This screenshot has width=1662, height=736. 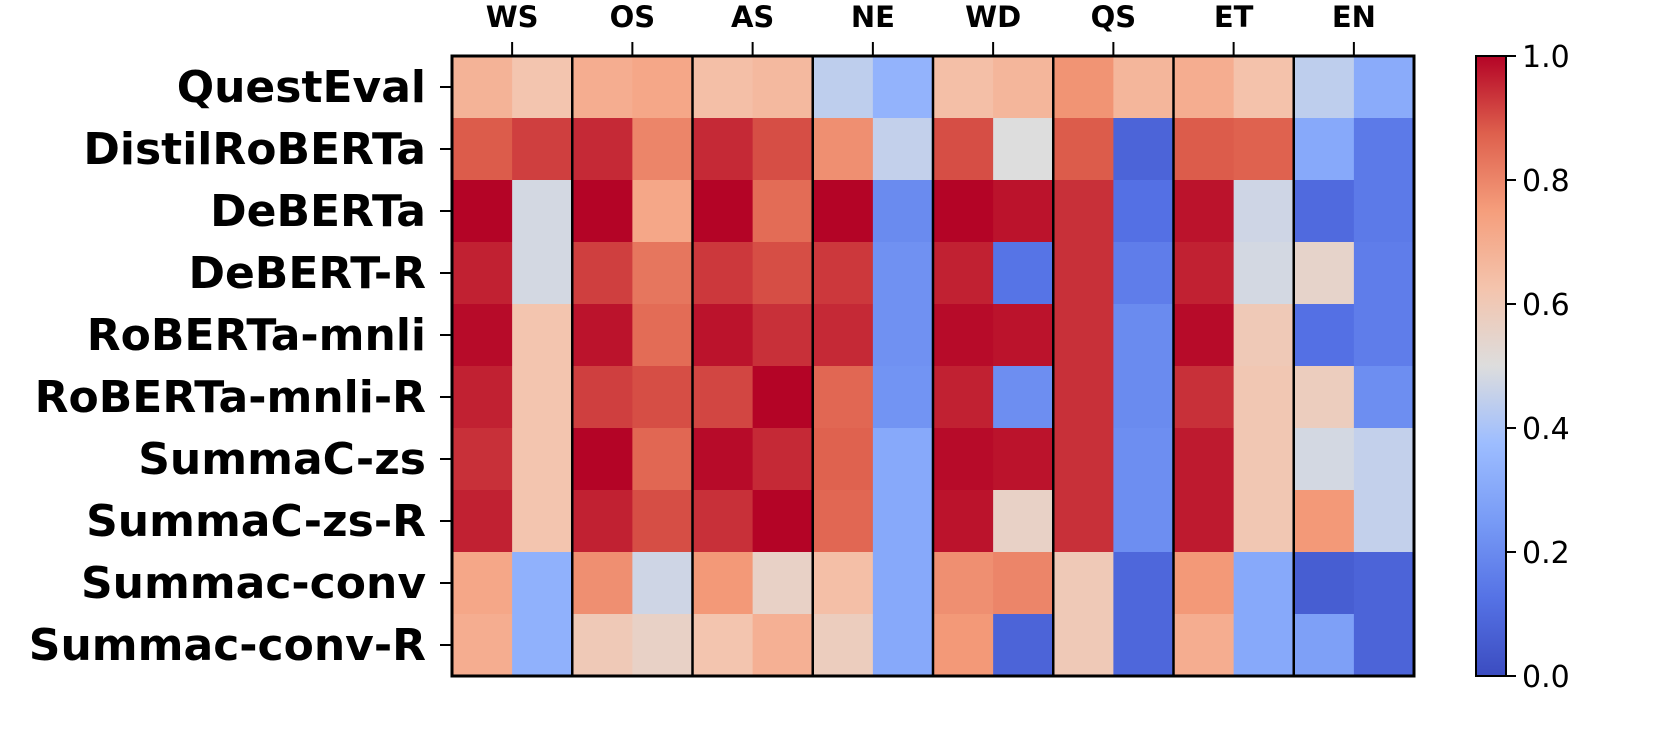 What do you see at coordinates (253, 583) in the screenshot?
I see `row-label: Summac-conv` at bounding box center [253, 583].